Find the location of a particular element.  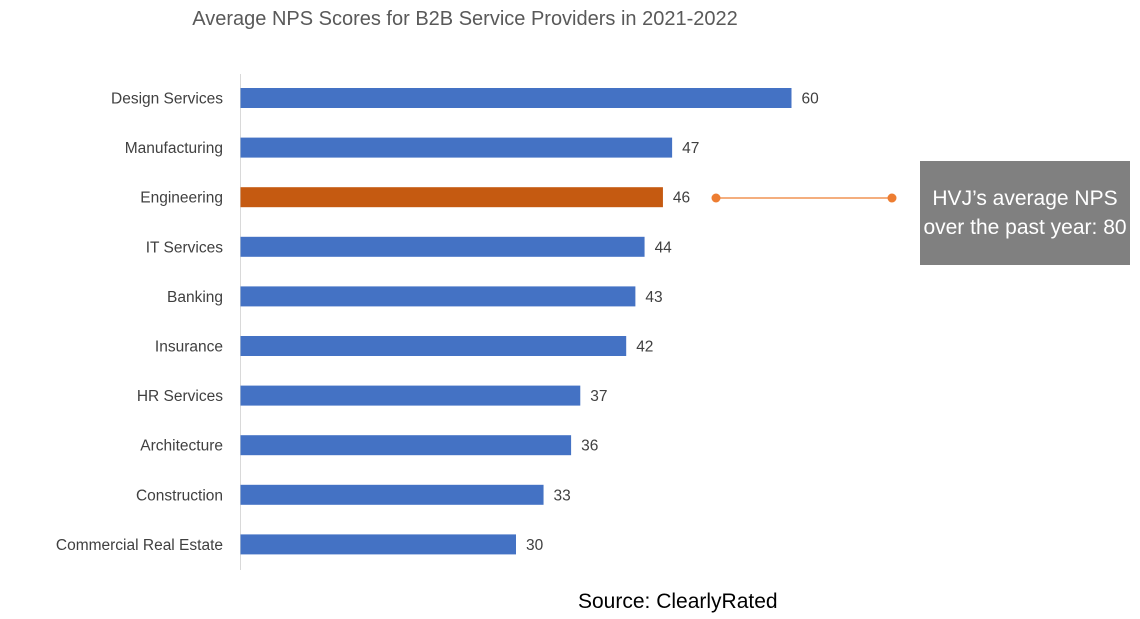

source-note: Source: ClearlyRated is located at coordinates (678, 601).